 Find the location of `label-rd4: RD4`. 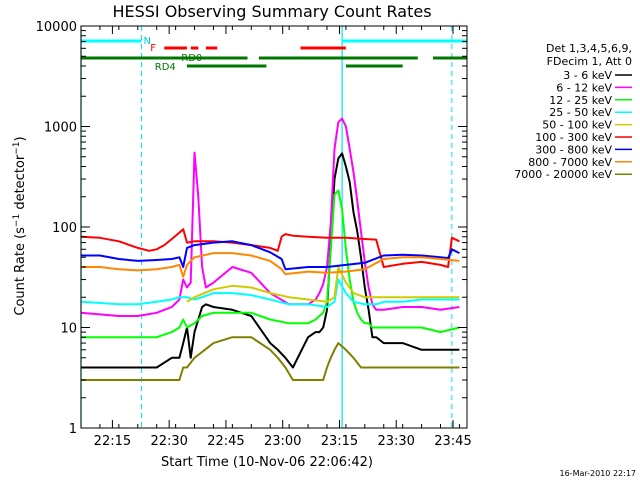

label-rd4: RD4 is located at coordinates (165, 67).